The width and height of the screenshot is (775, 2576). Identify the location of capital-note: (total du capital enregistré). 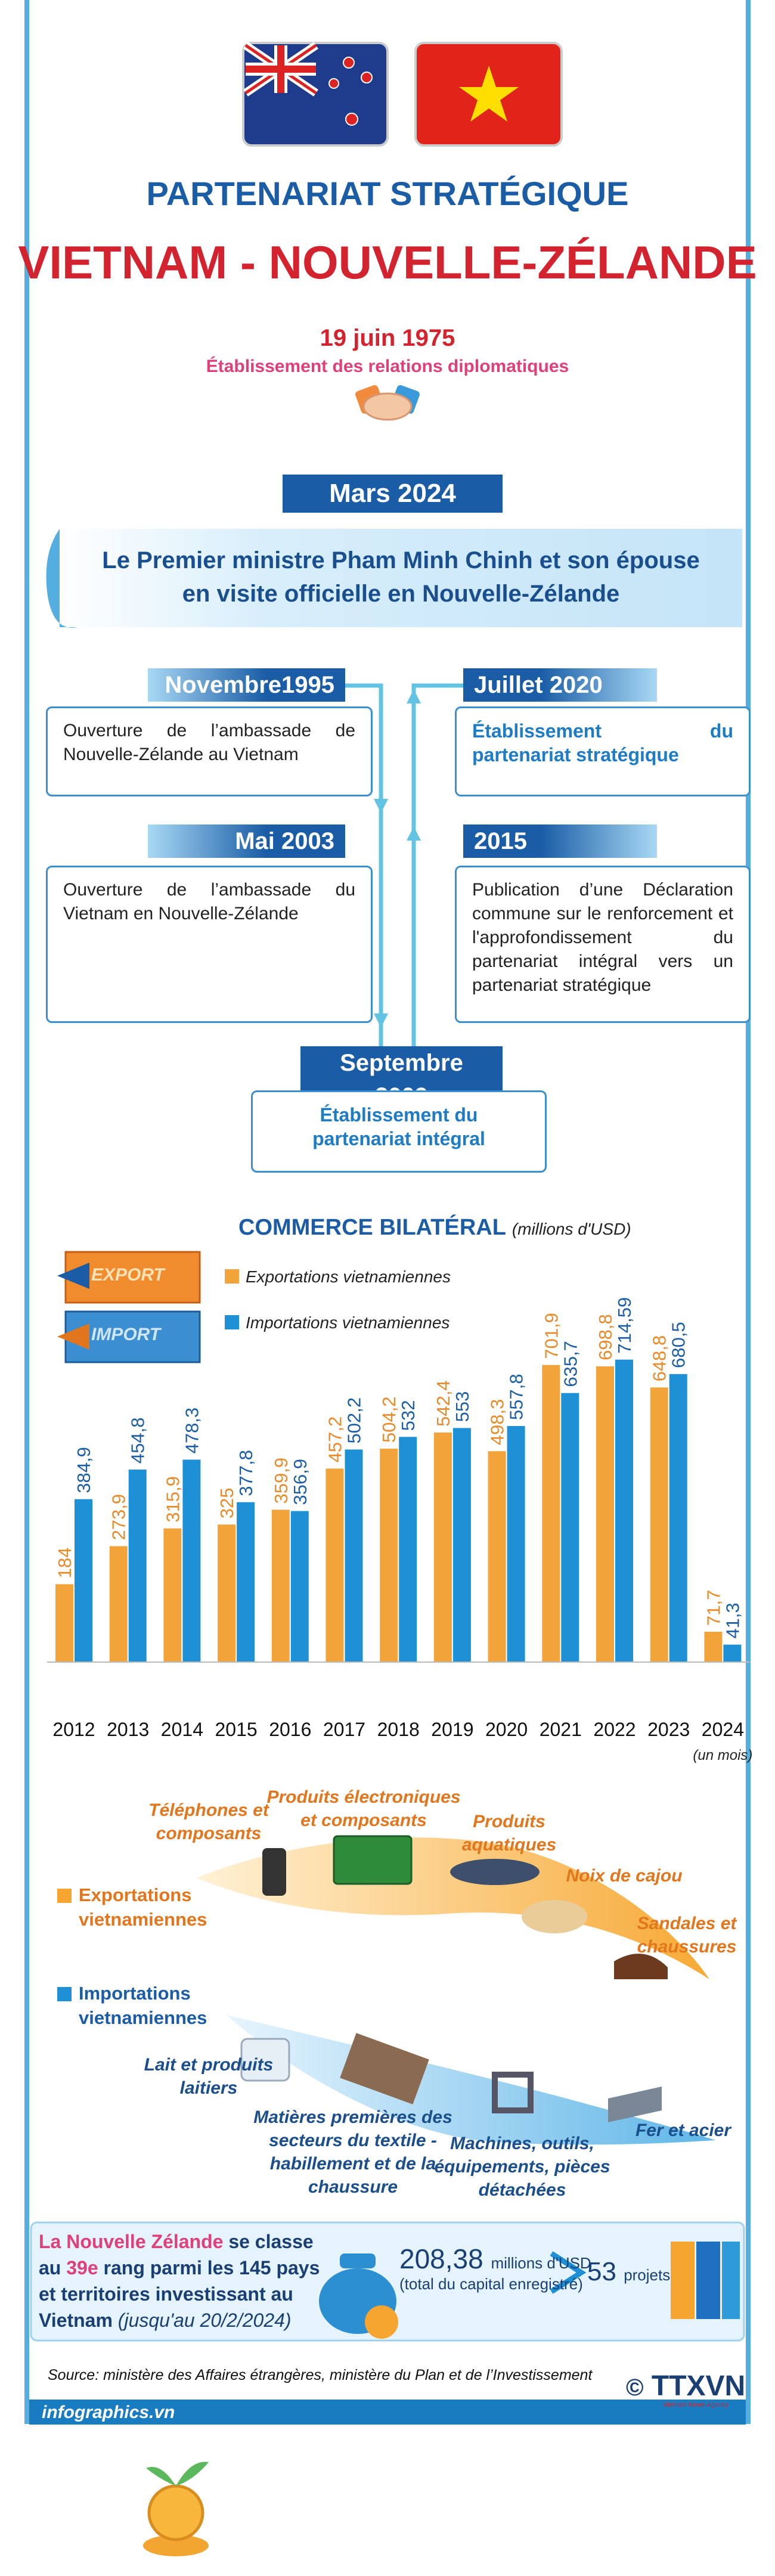
(491, 2284).